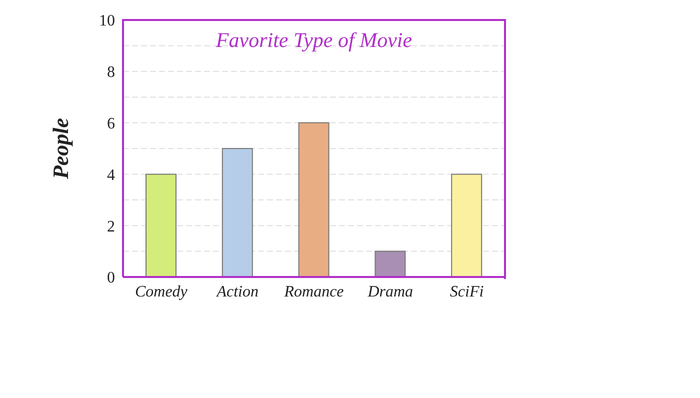 The width and height of the screenshot is (700, 398). What do you see at coordinates (111, 123) in the screenshot?
I see `y-tick-label: 6` at bounding box center [111, 123].